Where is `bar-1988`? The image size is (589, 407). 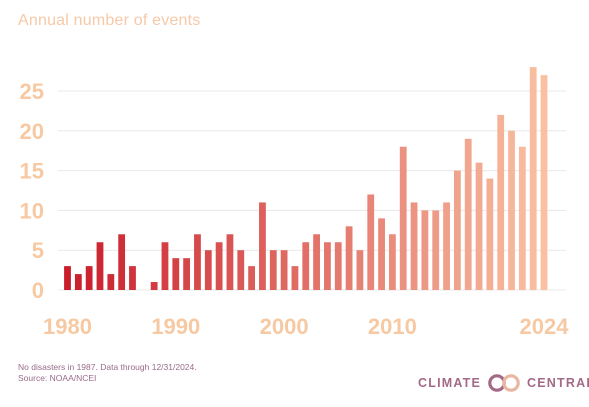
bar-1988 is located at coordinates (154, 286).